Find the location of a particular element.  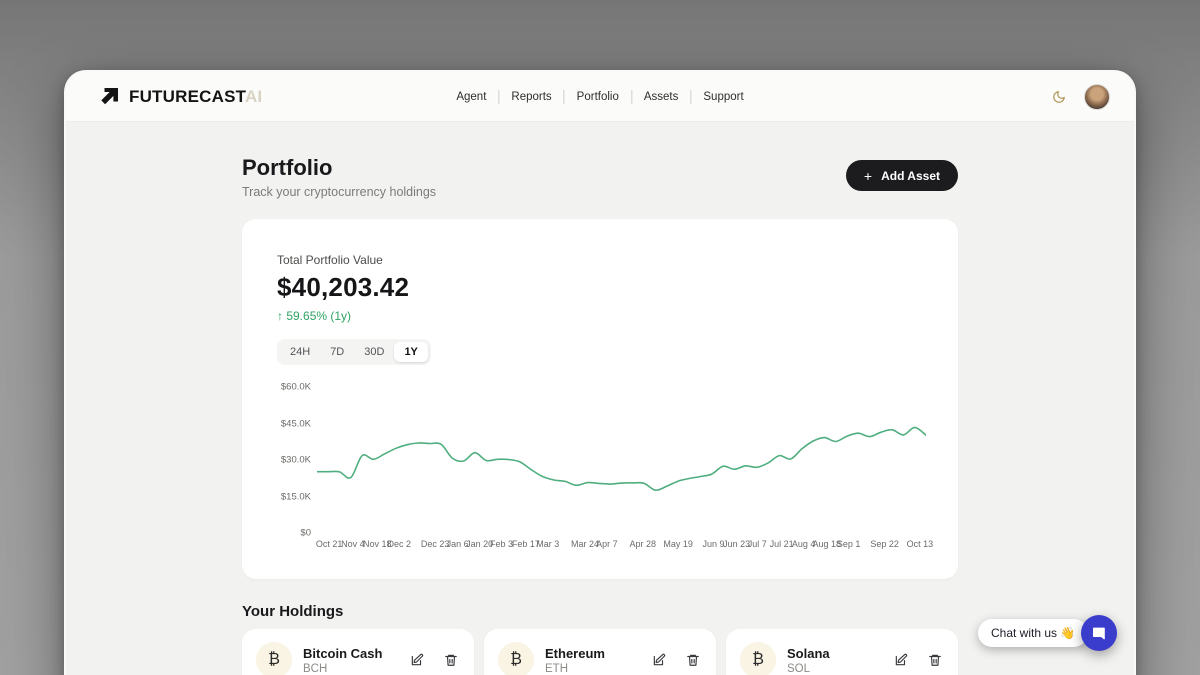

y-axis-labels: $60.0K $45.0K $30.0K $15.0K $0 is located at coordinates (297, 460).